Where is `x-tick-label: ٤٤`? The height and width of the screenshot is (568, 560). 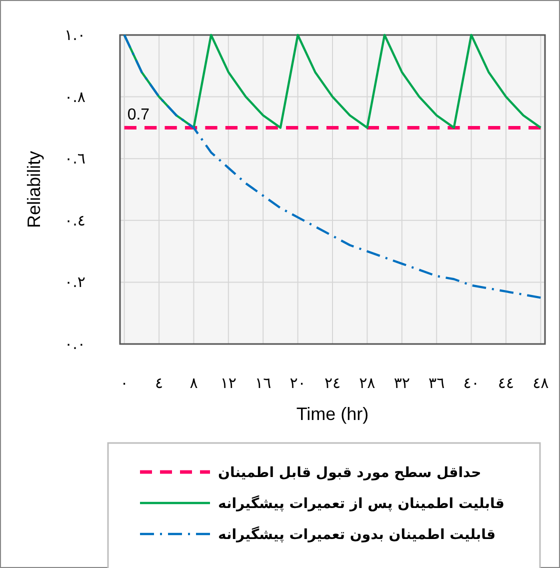
x-tick-label: ٤٤ is located at coordinates (506, 383).